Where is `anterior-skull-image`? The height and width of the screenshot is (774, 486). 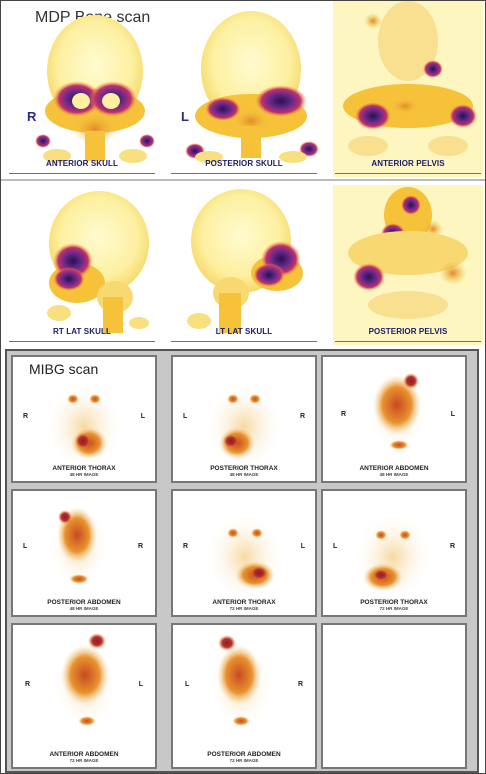
anterior-skull-image is located at coordinates (95, 89).